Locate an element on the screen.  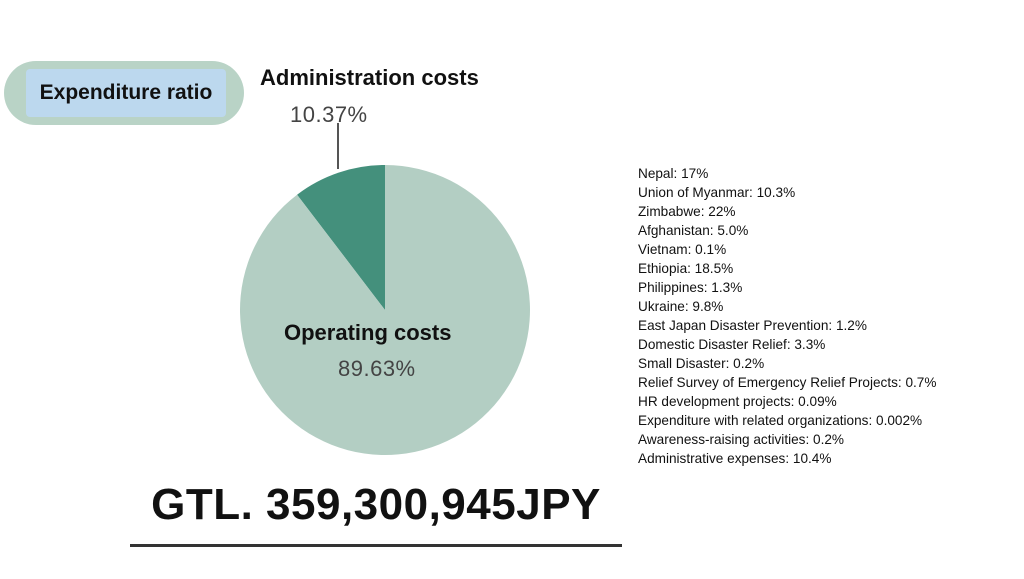
breakdown-item: Philippines: 1.3% is located at coordinates (690, 287).